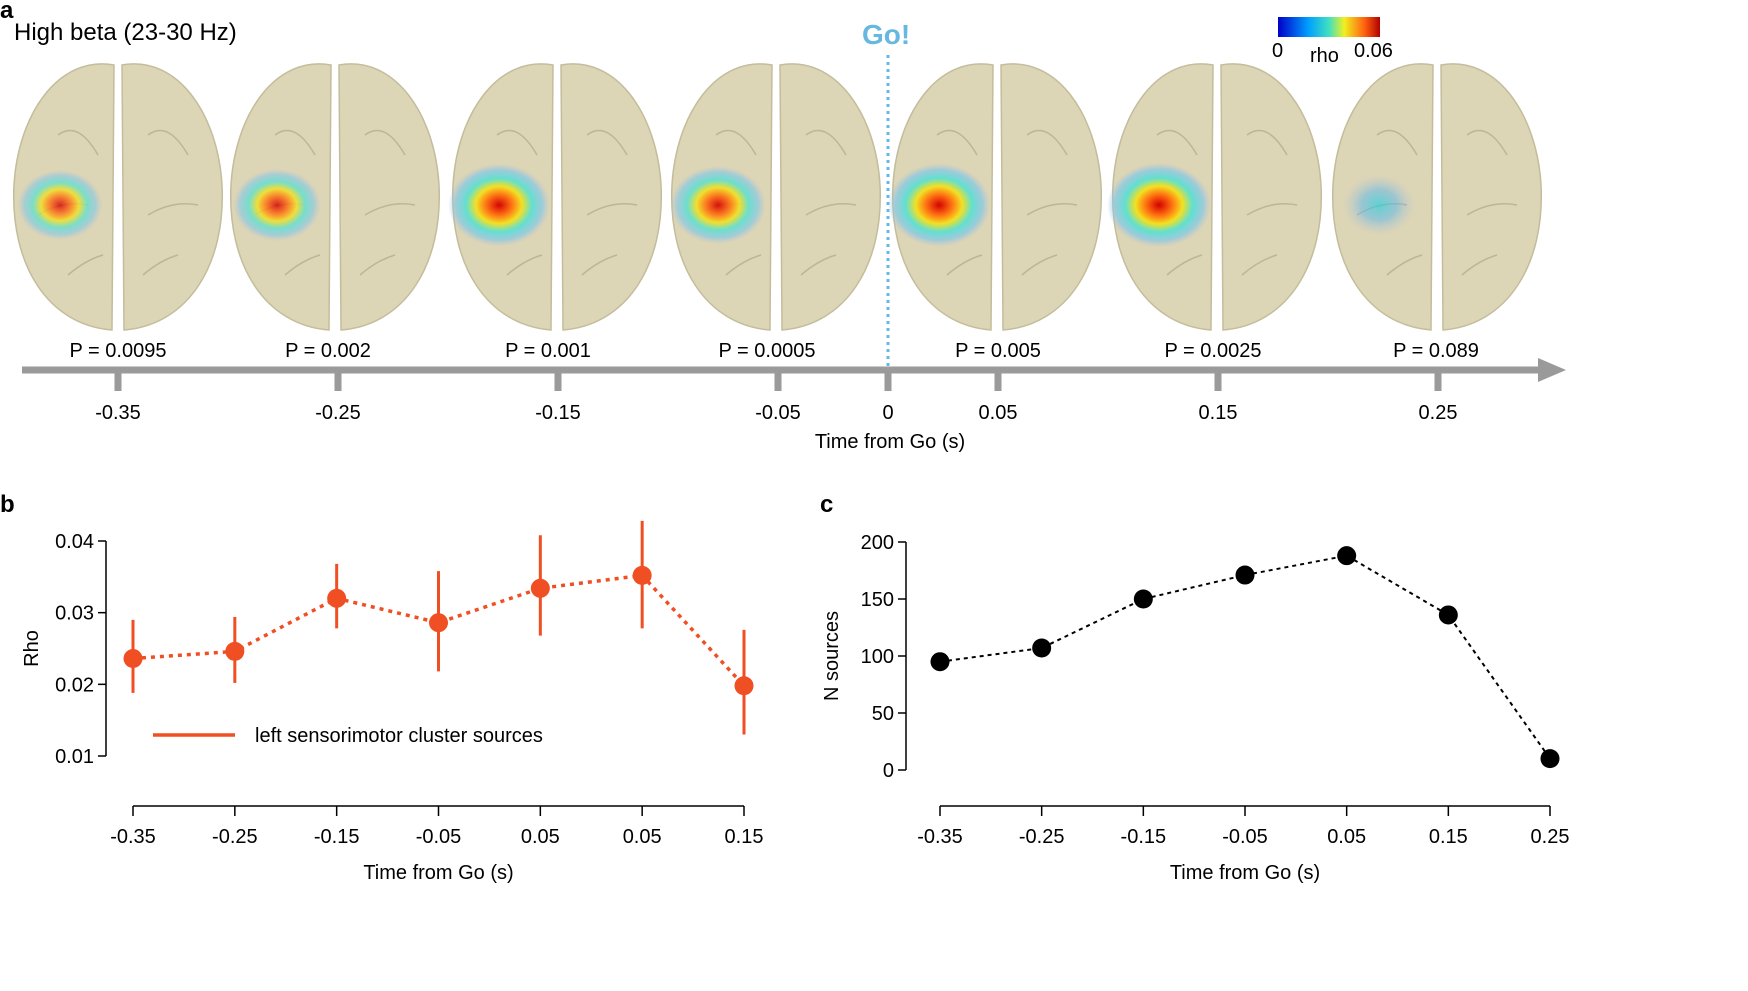 The height and width of the screenshot is (991, 1748). I want to click on x-tick-label: -0.05, so click(1245, 837).